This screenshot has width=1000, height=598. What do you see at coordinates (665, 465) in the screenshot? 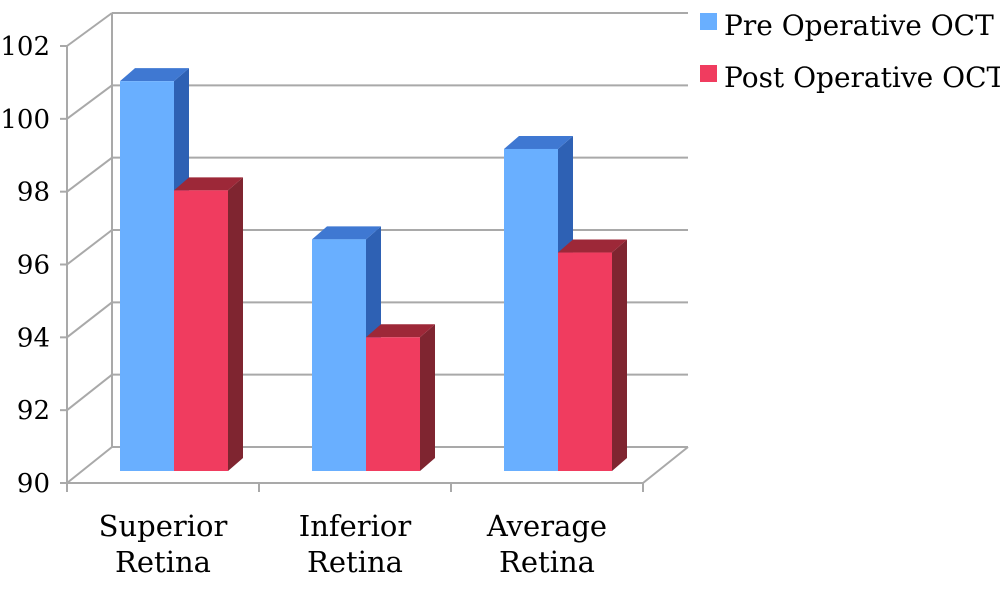
I see `floor-right-edge` at bounding box center [665, 465].